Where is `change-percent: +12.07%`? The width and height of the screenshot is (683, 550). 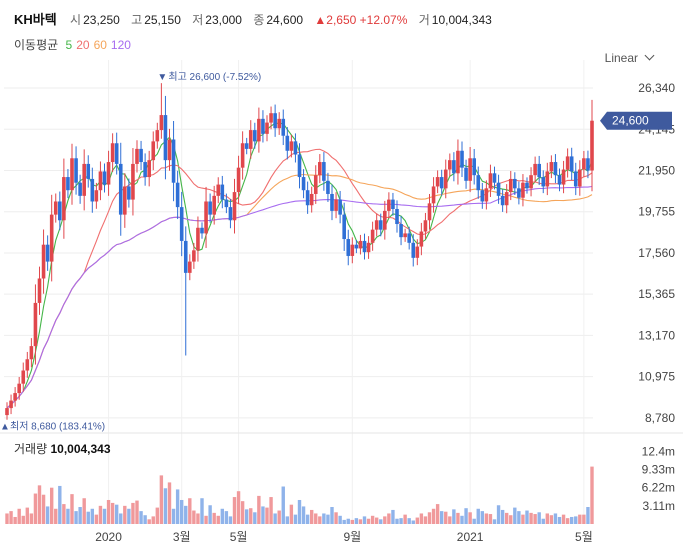
change-percent: +12.07% is located at coordinates (383, 20).